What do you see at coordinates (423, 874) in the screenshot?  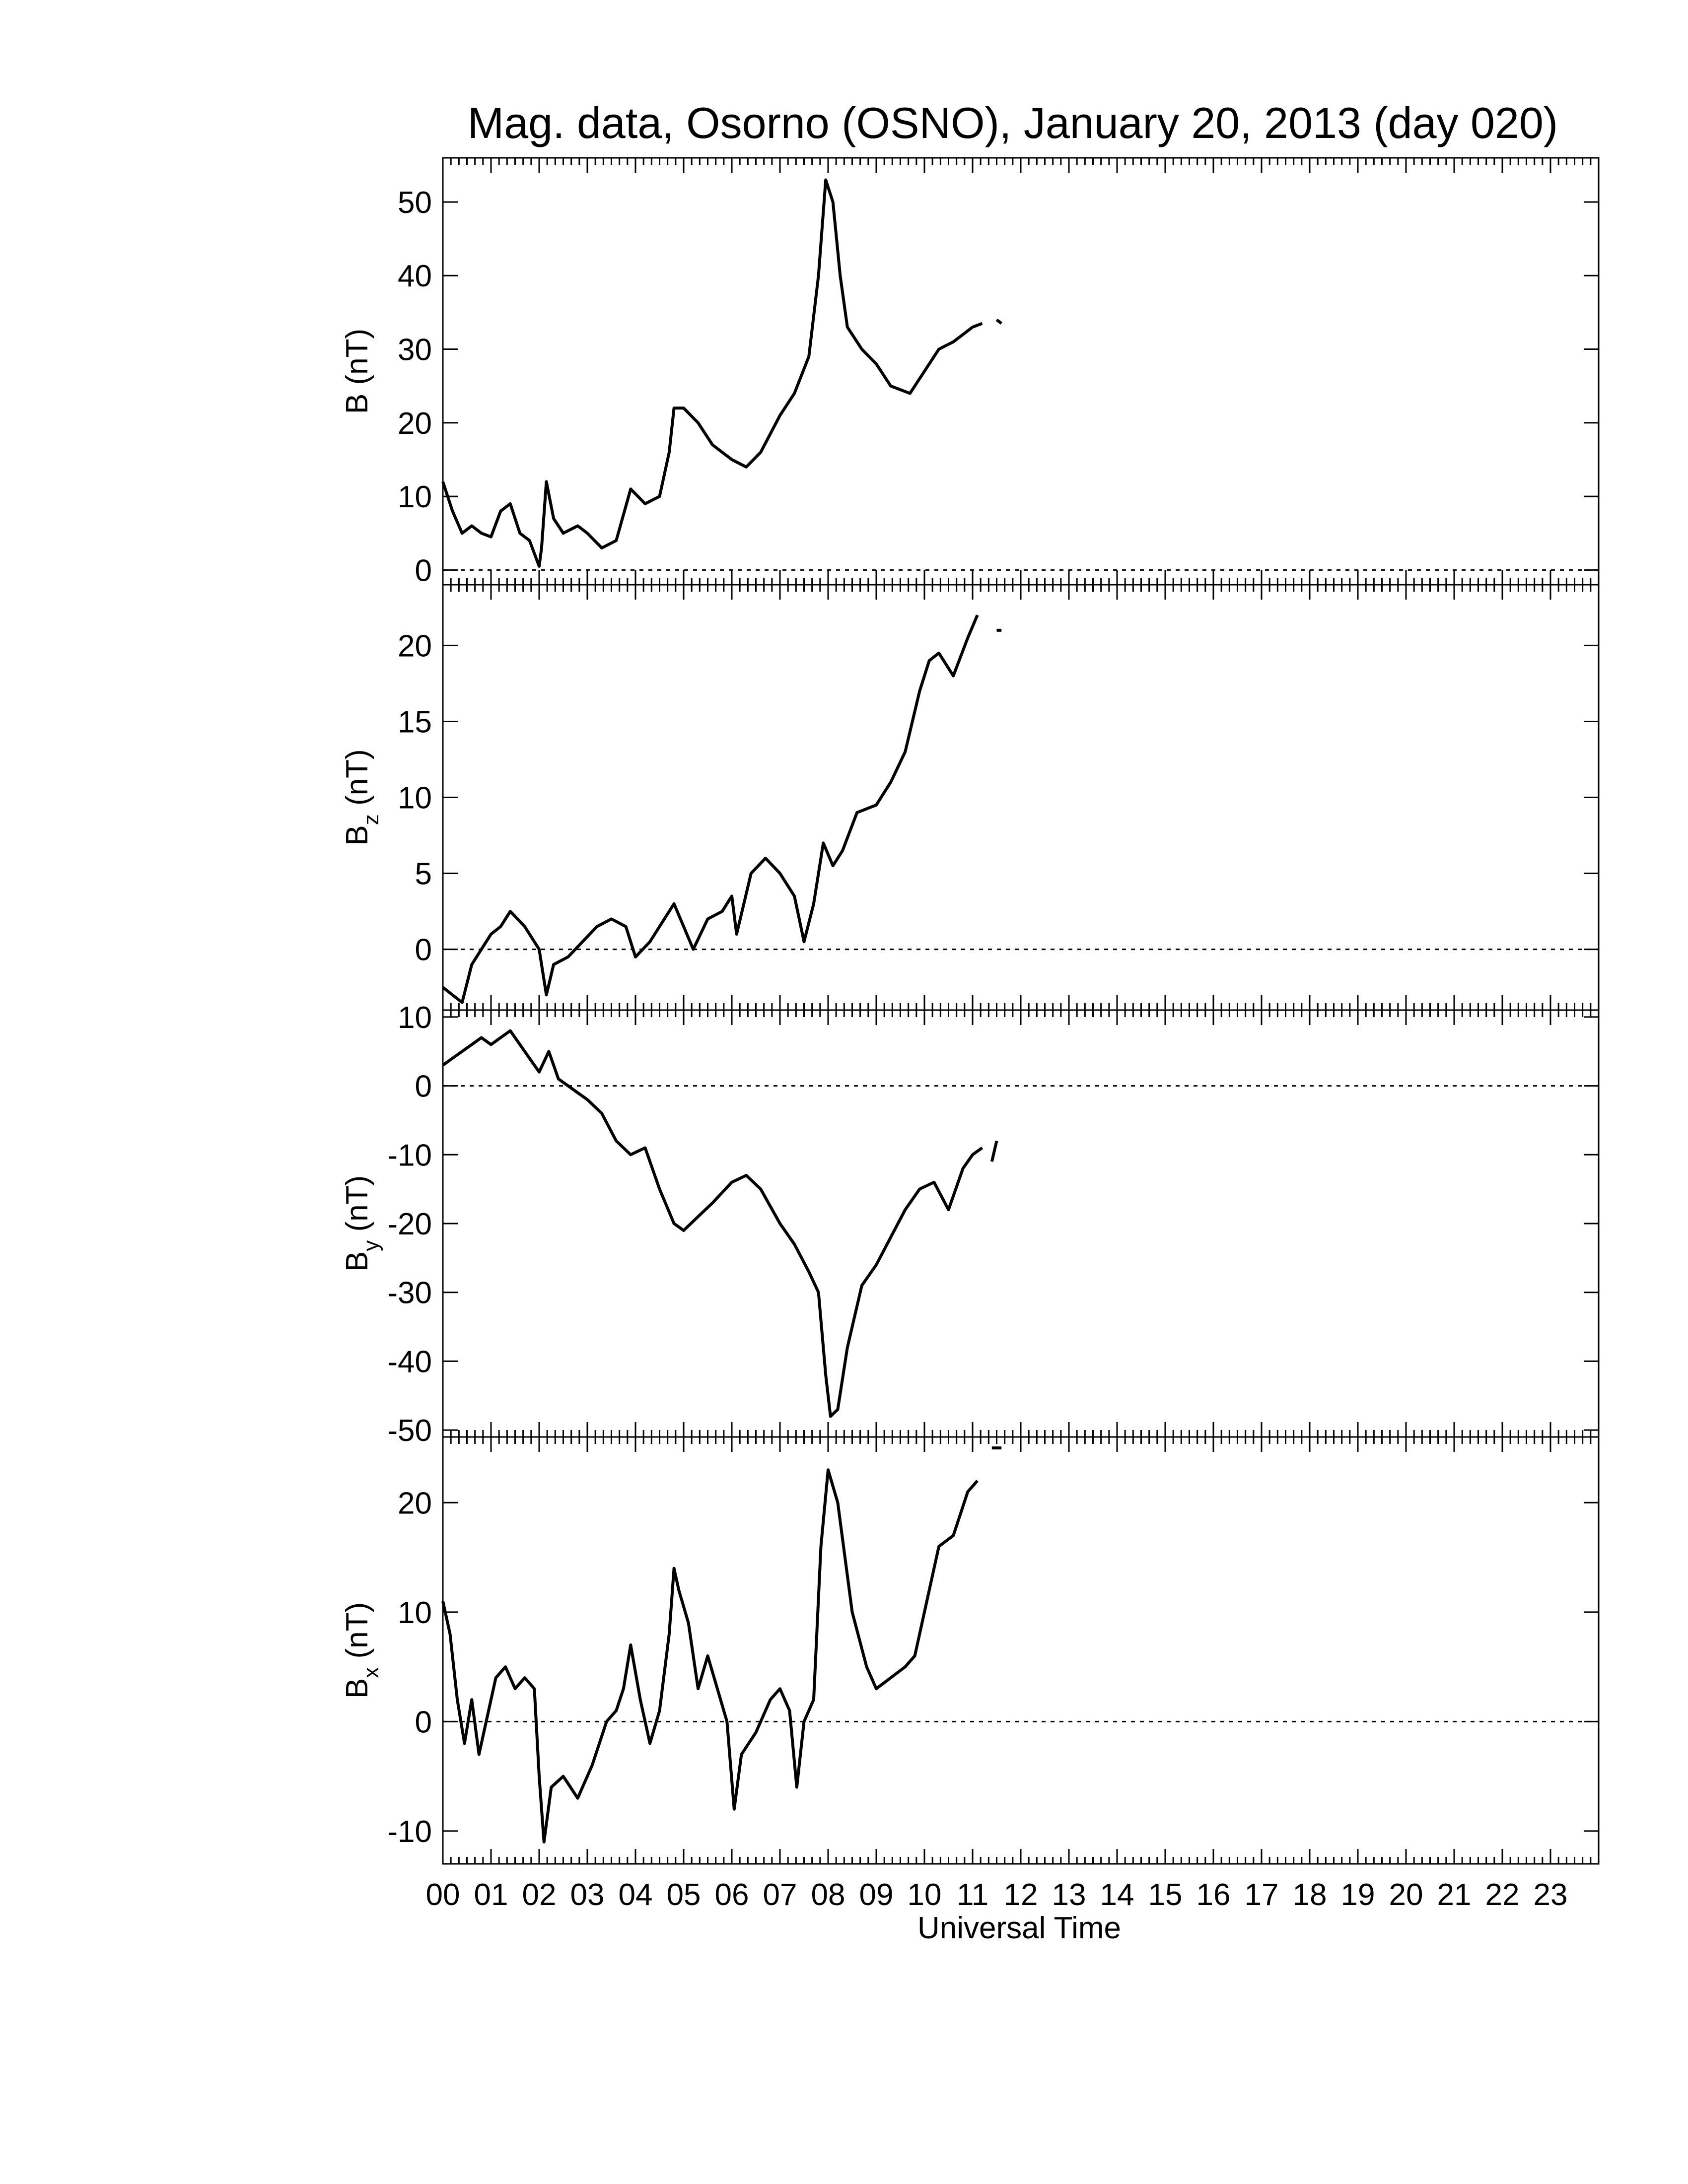 I see `y-tick-label: 5` at bounding box center [423, 874].